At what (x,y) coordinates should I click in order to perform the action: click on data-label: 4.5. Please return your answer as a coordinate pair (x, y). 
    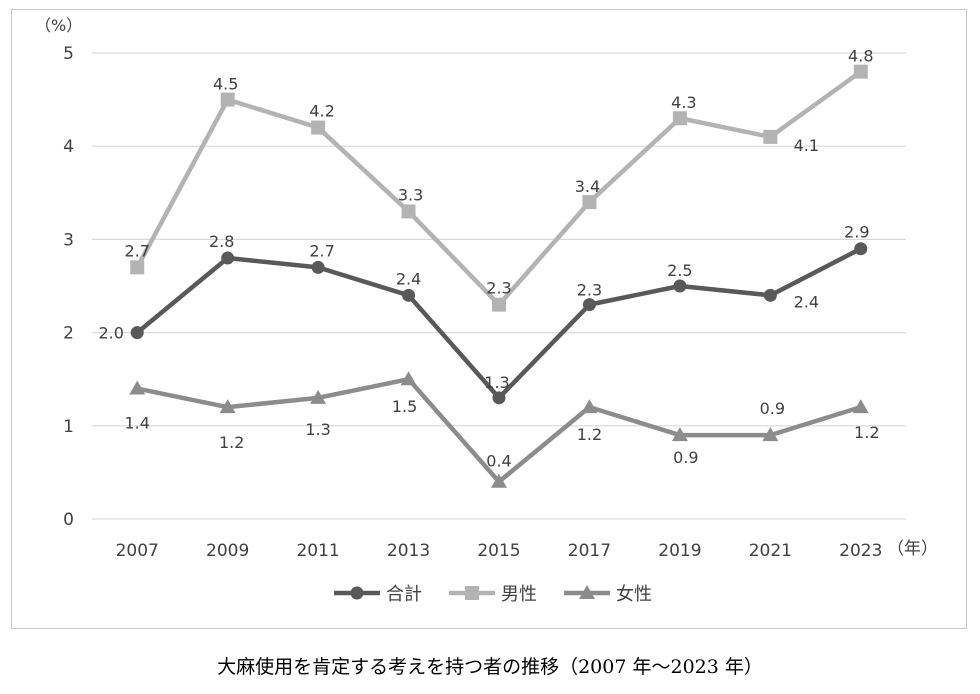
    Looking at the image, I should click on (225, 84).